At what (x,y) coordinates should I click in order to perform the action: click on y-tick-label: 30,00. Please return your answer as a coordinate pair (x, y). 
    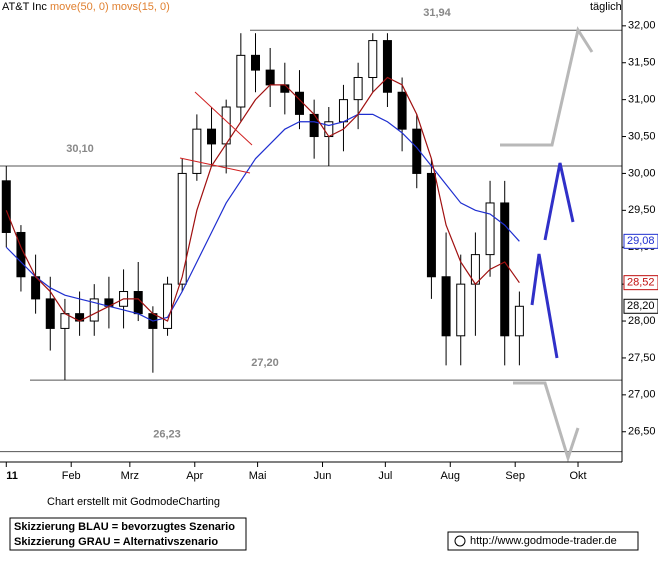
    Looking at the image, I should click on (642, 173).